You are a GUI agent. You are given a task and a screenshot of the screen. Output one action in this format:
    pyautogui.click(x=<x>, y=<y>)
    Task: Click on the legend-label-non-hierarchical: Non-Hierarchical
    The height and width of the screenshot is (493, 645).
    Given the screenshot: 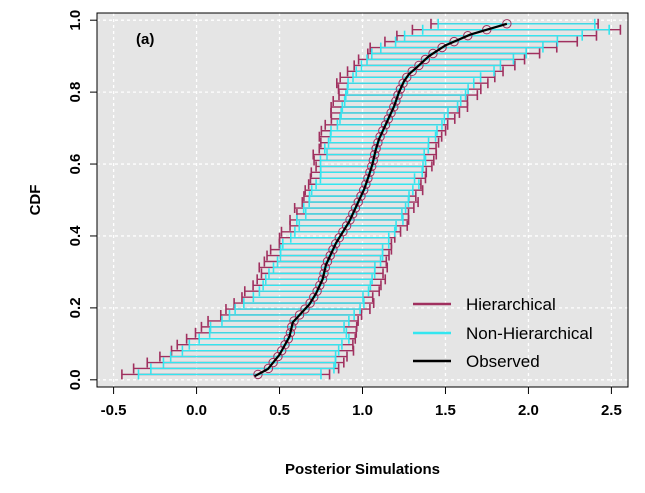 What is the action you would take?
    pyautogui.click(x=529, y=333)
    